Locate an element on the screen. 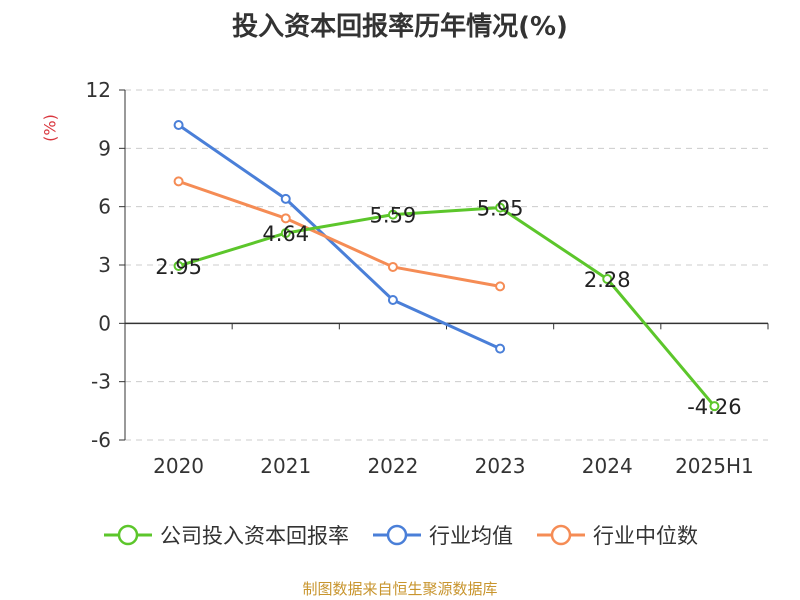  y-tick-label: -6 is located at coordinates (101, 440).